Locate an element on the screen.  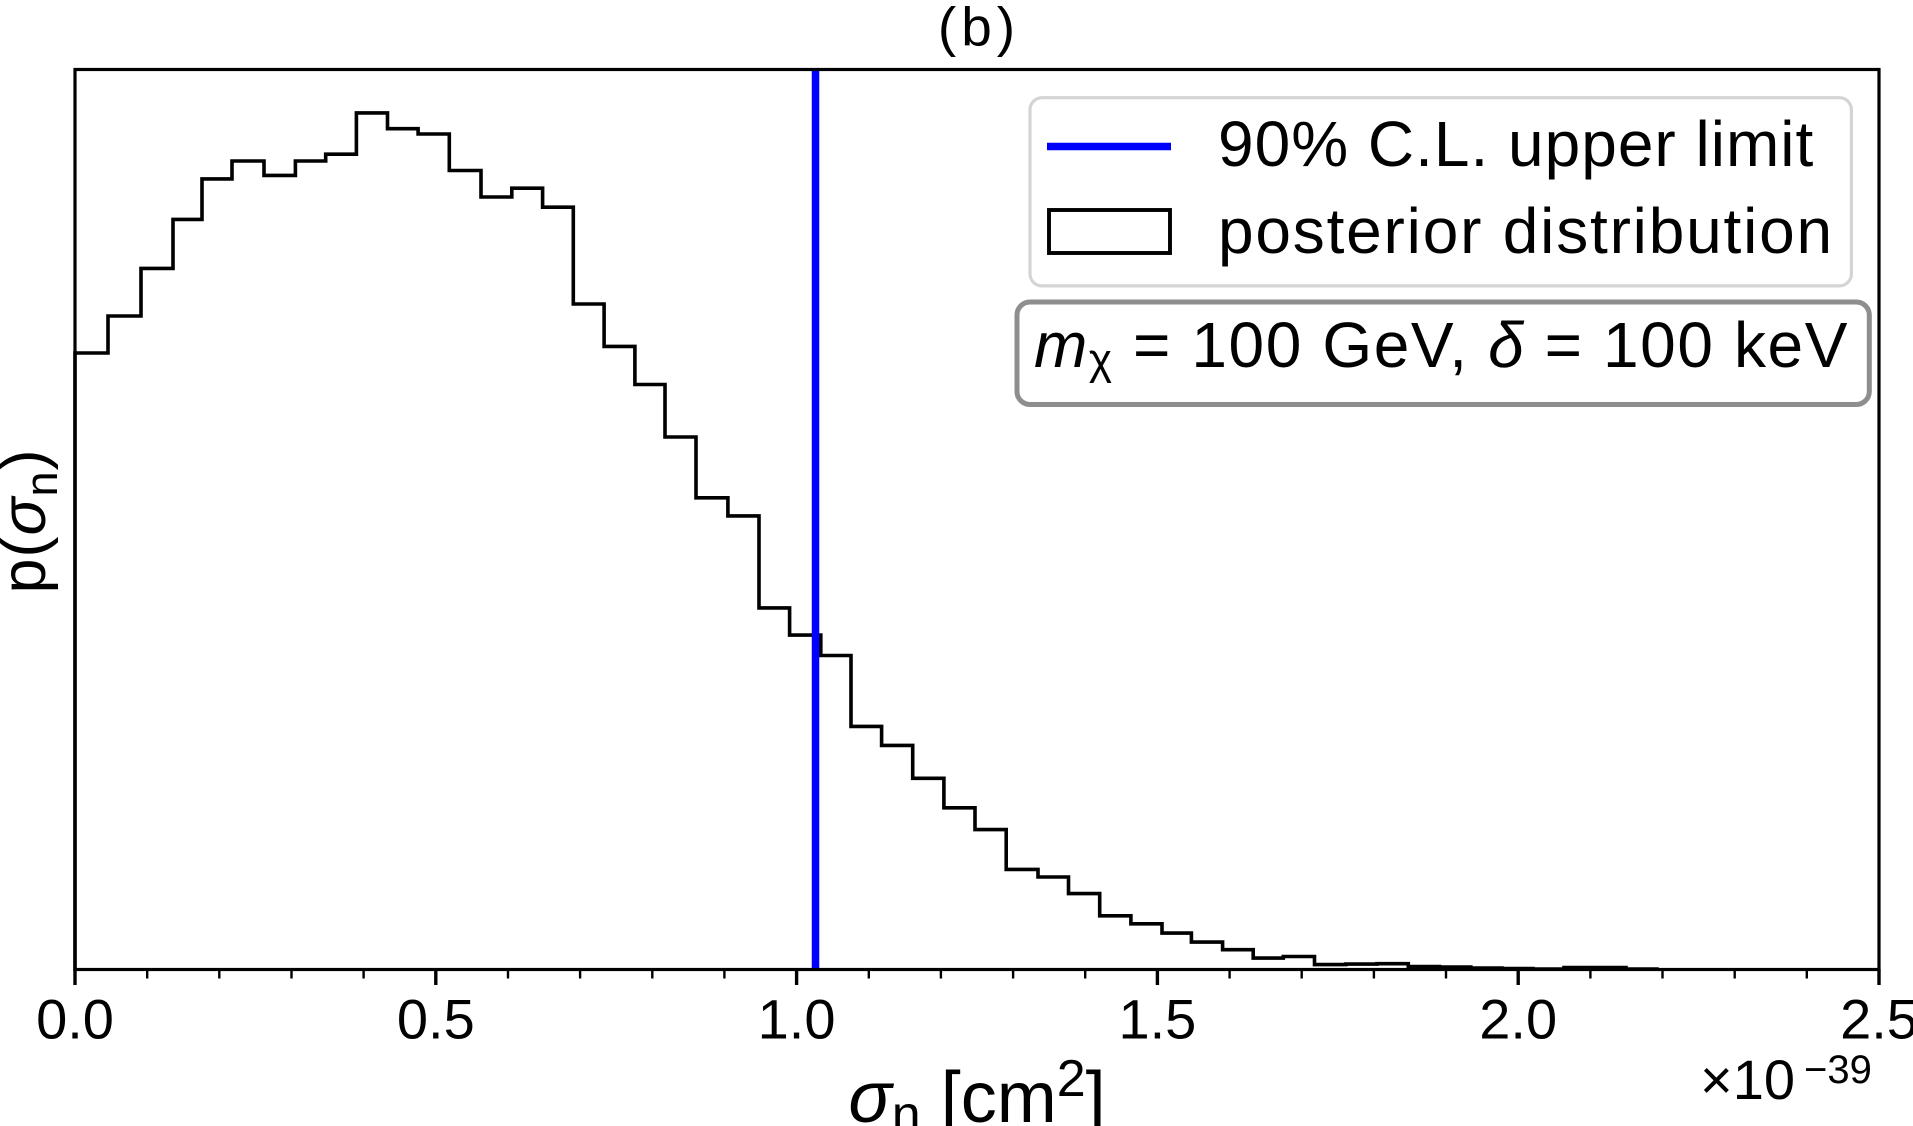
svg-text: 1.0 is located at coordinates (797, 1019).